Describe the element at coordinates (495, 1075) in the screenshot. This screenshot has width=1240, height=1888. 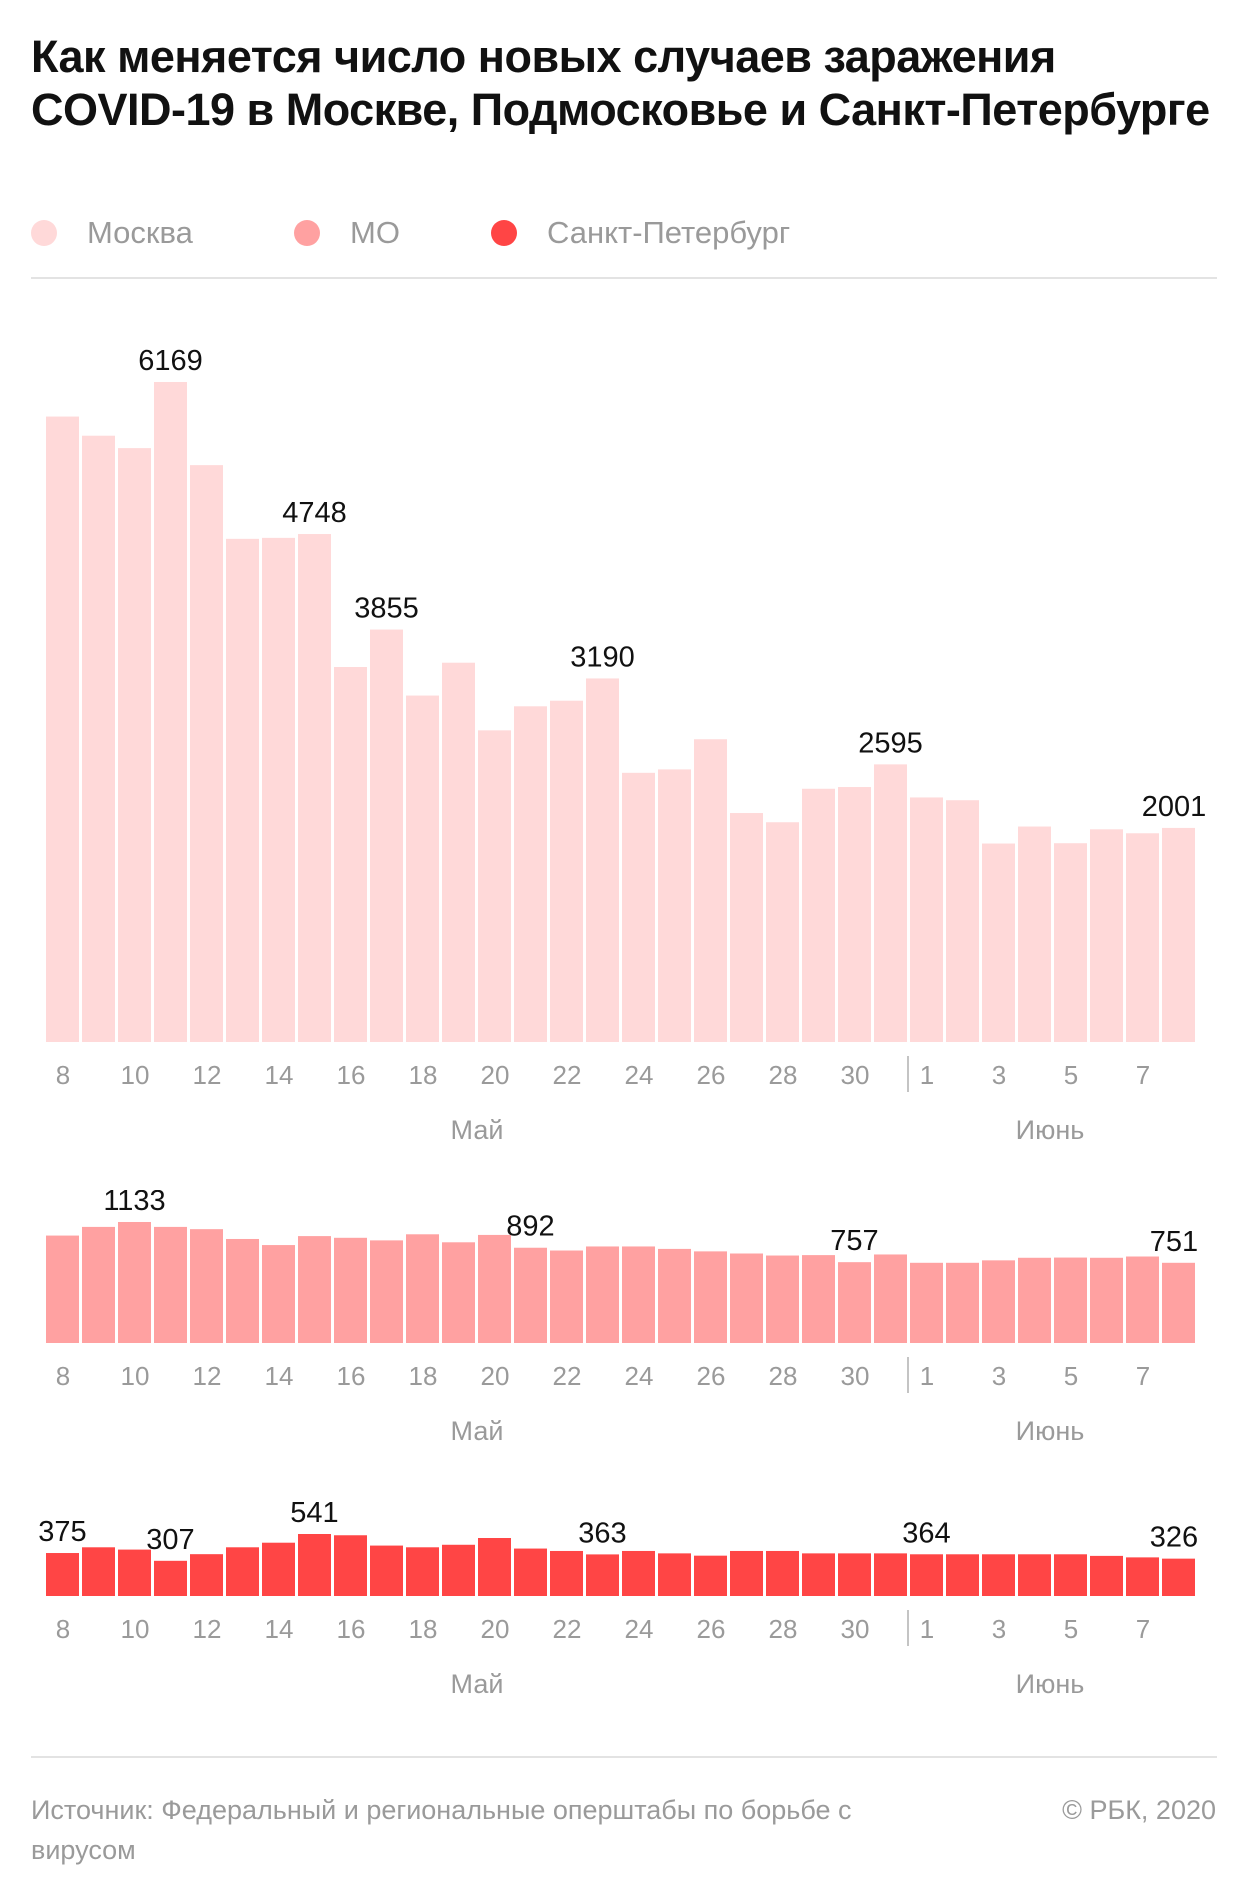
I see `x-tick-label-moscow-7: 20` at that location.